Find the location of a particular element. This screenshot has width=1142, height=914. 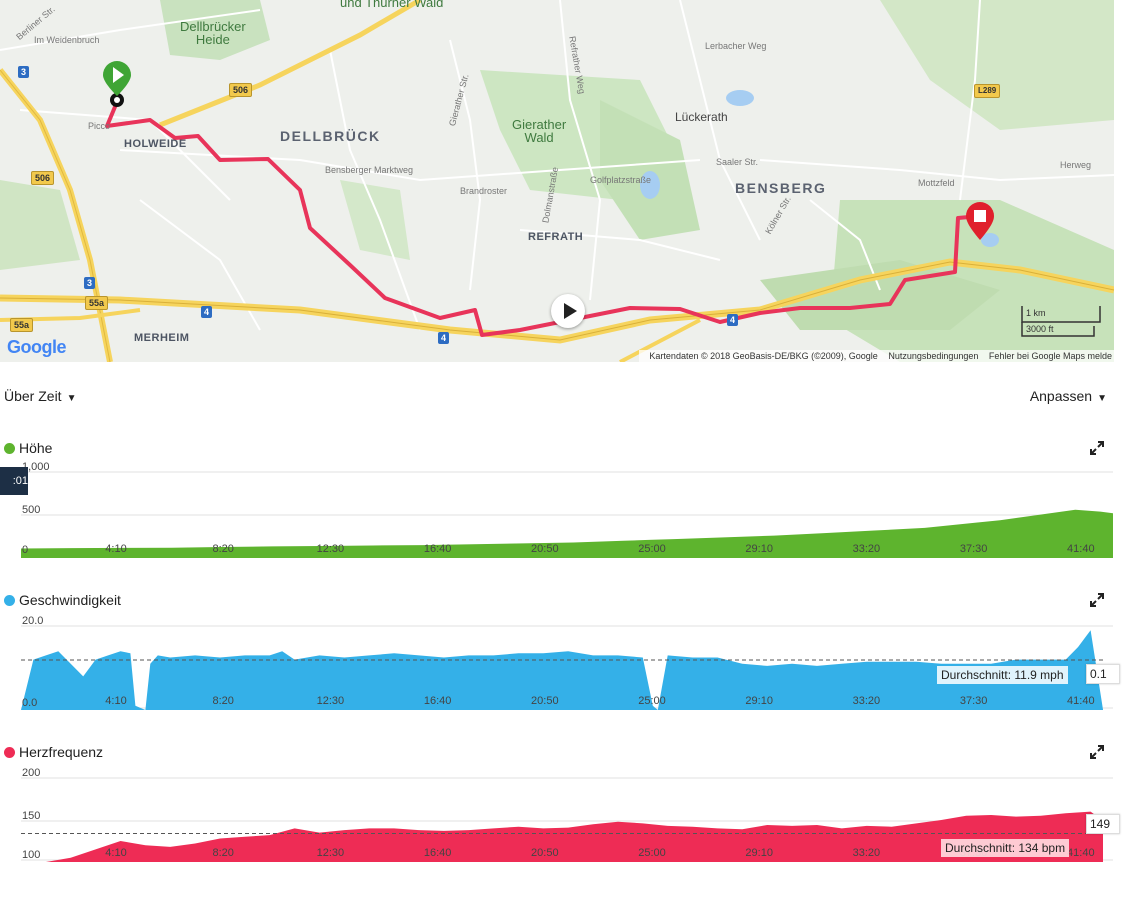

shield-55a-left: 55a is located at coordinates (22, 325).